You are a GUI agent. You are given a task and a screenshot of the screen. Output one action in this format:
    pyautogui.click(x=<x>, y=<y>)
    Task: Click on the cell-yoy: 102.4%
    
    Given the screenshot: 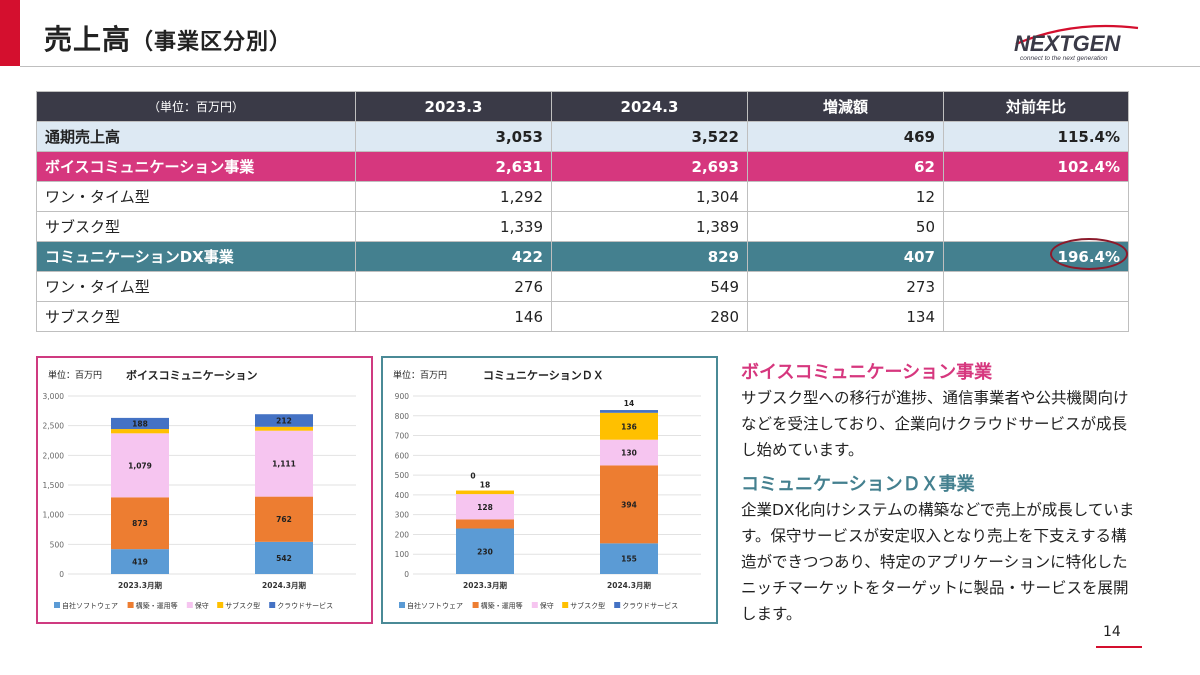 What is the action you would take?
    pyautogui.click(x=1036, y=166)
    